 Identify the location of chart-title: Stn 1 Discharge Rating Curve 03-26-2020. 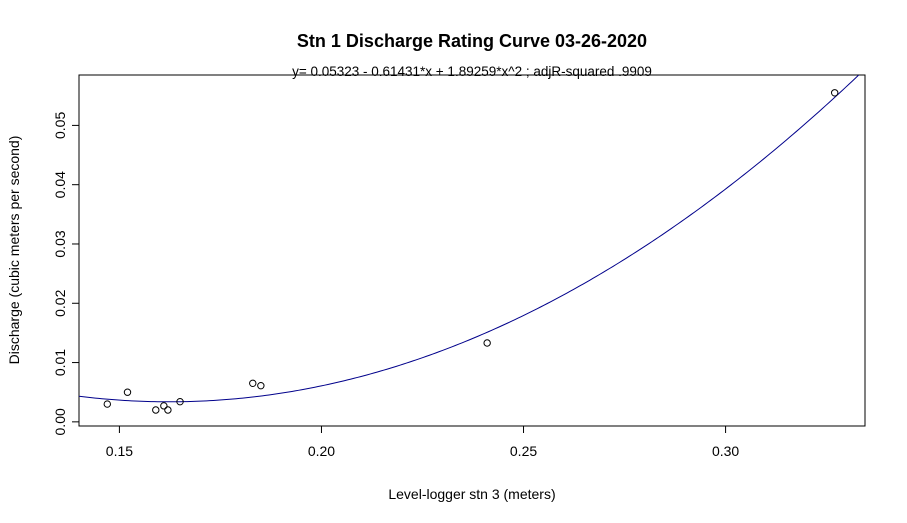
(472, 41).